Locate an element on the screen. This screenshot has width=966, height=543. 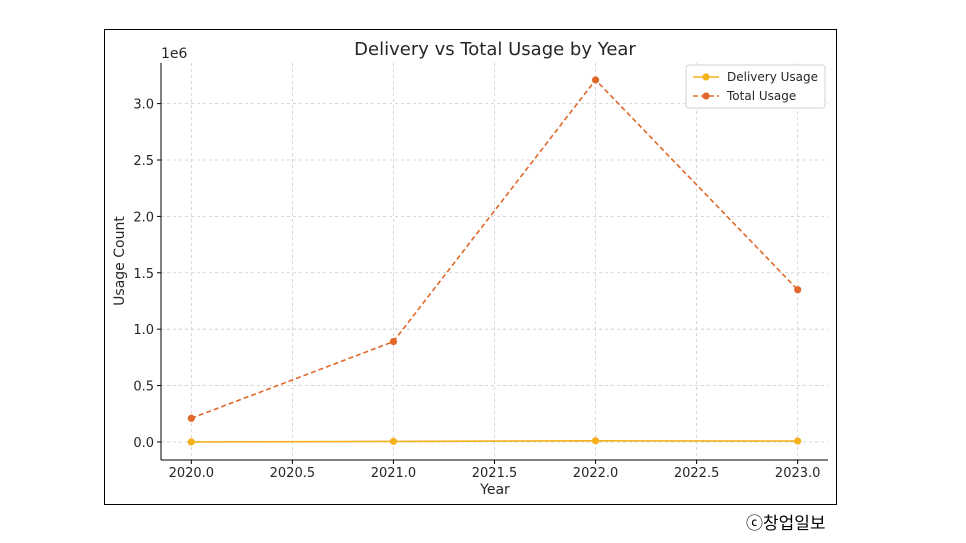
x-tick-label: 2020.5 is located at coordinates (293, 473).